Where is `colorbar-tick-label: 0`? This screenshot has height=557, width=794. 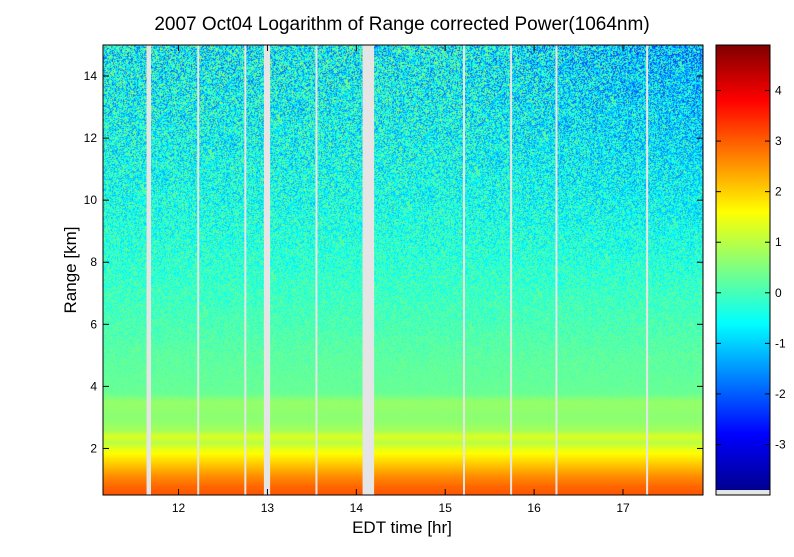
colorbar-tick-label: 0 is located at coordinates (778, 293).